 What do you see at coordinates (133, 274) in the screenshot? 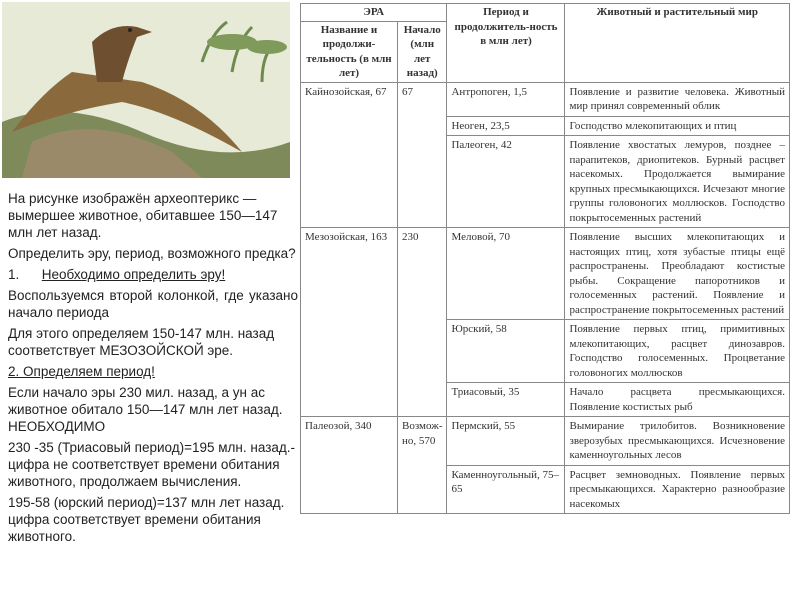
I see `step1-title: Необходимо определить эру!` at bounding box center [133, 274].